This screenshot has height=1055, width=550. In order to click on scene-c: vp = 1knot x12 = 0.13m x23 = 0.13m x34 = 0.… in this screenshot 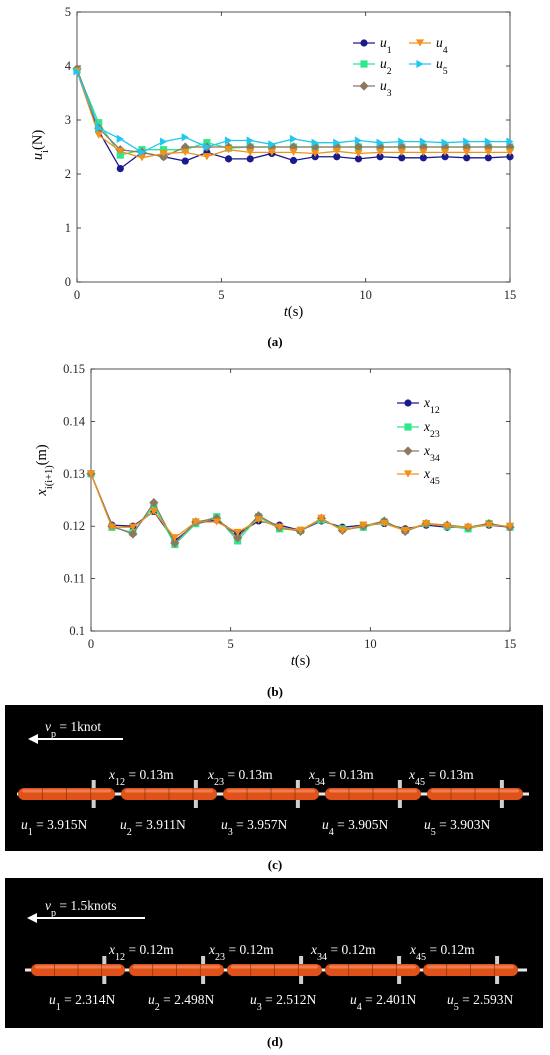, I will do `click(274, 778)`.